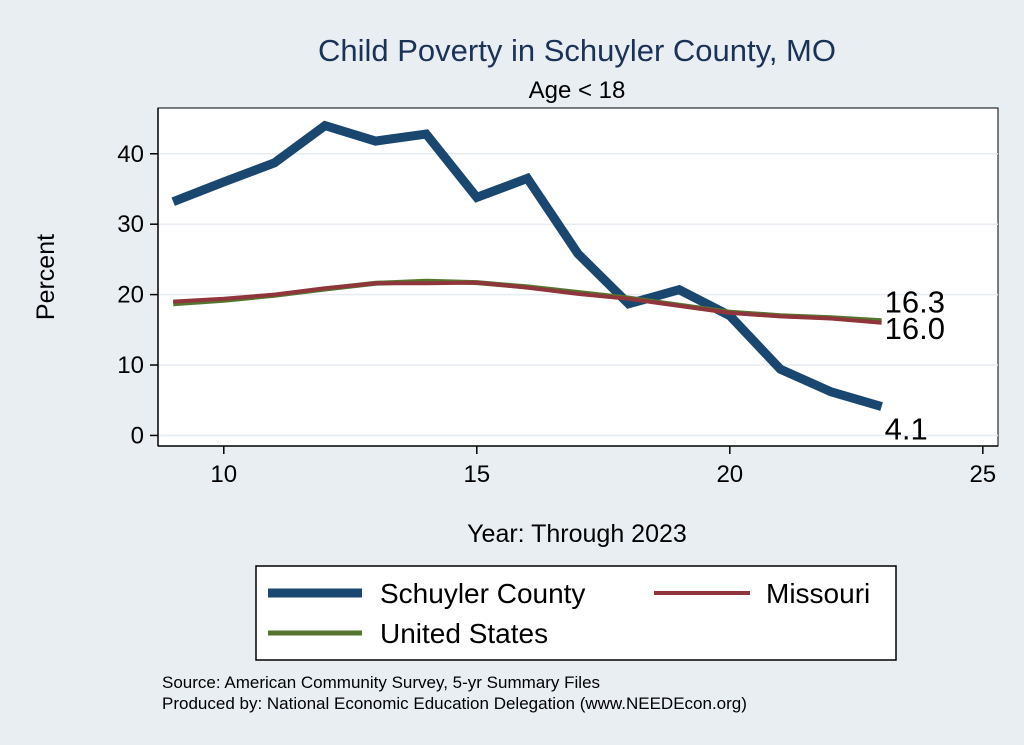 The image size is (1024, 745). I want to click on end-label-schuyler-county: 4.1, so click(906, 429).